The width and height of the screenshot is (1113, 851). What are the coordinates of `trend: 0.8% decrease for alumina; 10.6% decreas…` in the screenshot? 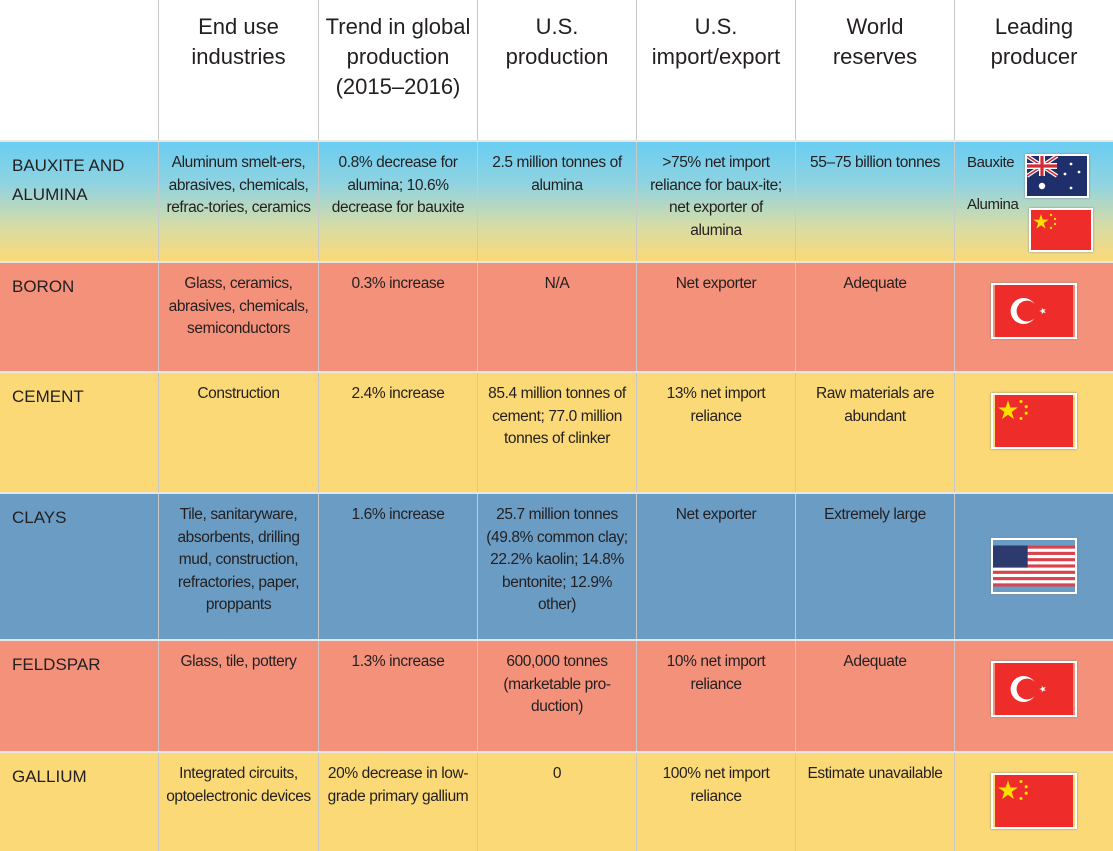 It's located at (397, 201).